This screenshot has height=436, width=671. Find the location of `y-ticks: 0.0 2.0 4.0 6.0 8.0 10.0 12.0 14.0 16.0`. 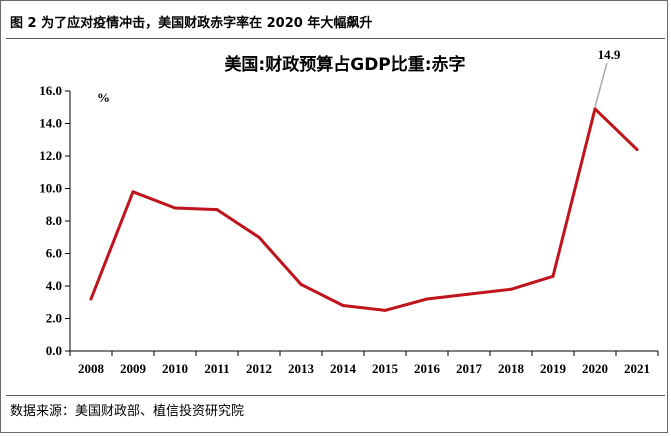

y-ticks: 0.0 2.0 4.0 6.0 8.0 10.0 12.0 14.0 16.0 is located at coordinates (54, 220).